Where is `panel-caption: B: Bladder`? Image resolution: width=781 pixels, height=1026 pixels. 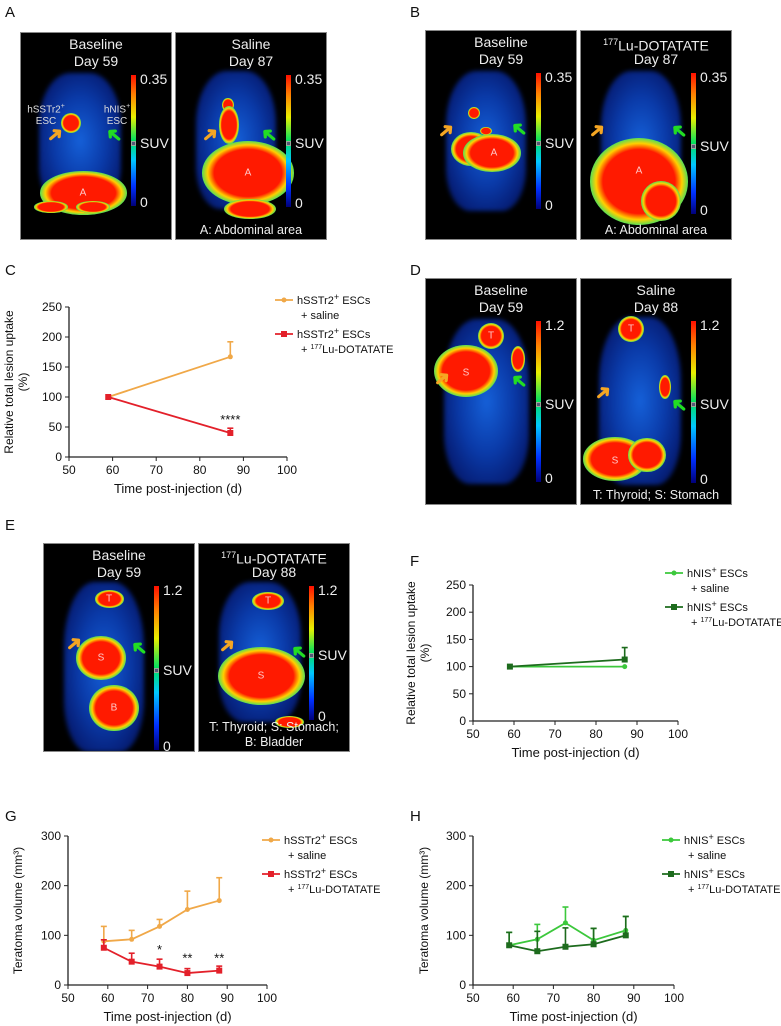 panel-caption: B: Bladder is located at coordinates (274, 742).